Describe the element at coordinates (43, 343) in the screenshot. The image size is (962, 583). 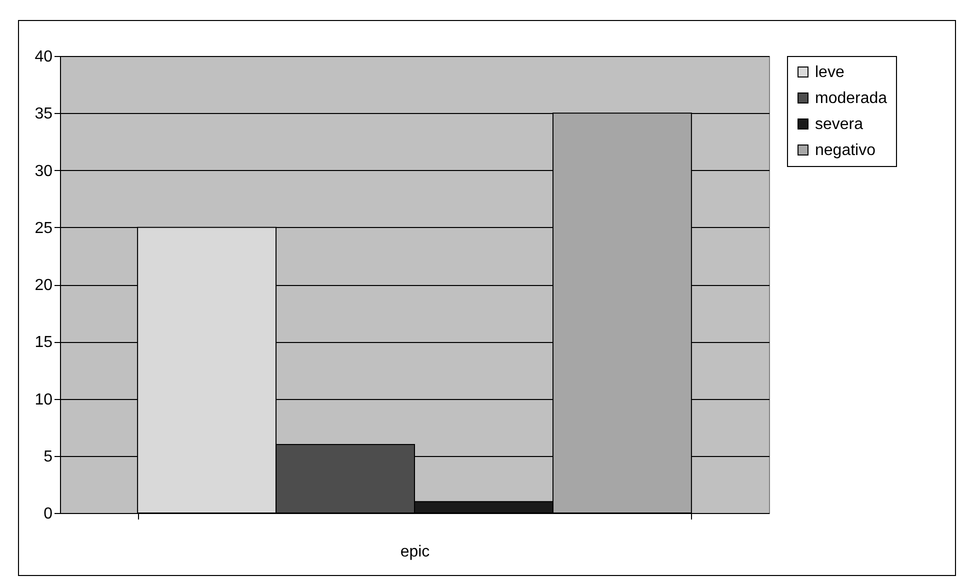
I see `y-tick-label: 15` at that location.